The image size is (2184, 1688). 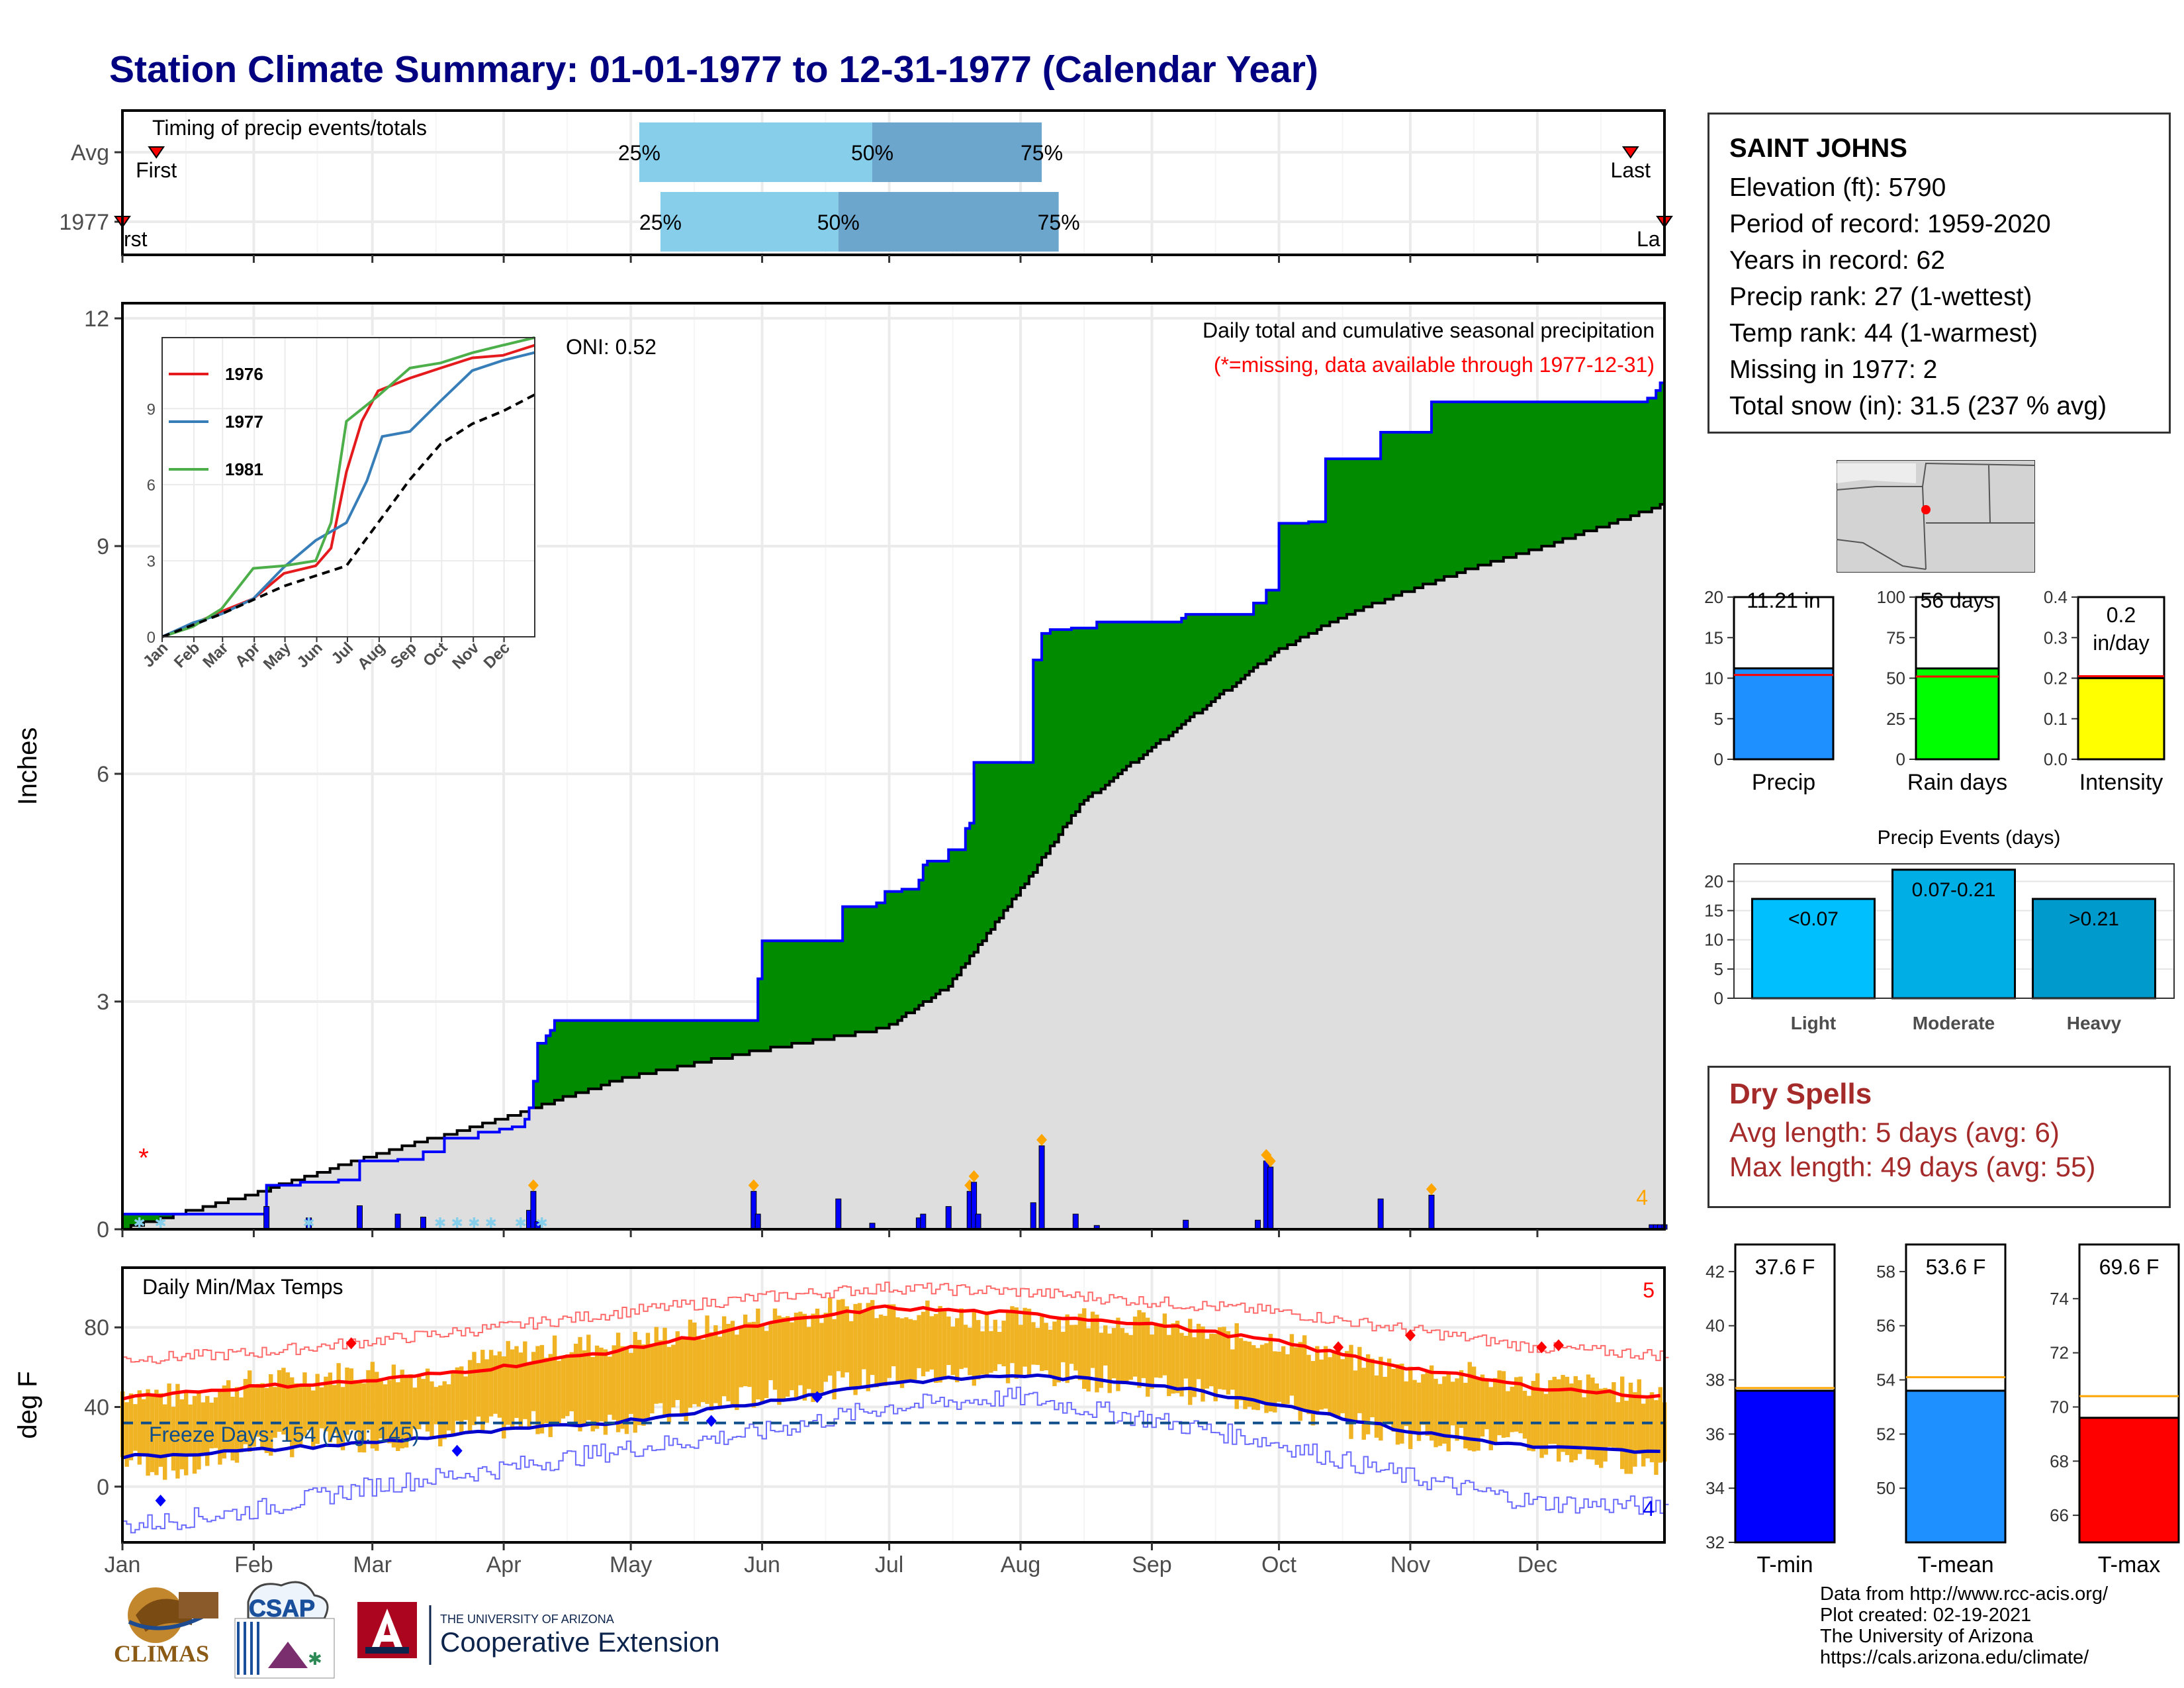 What do you see at coordinates (2059, 1299) in the screenshot?
I see `temp-stat-y-tick-label: 74` at bounding box center [2059, 1299].